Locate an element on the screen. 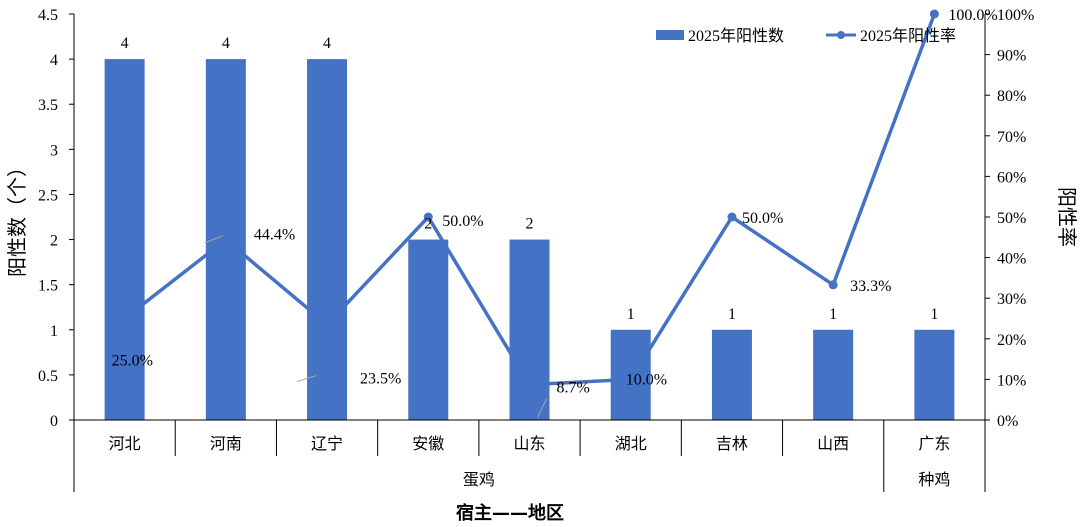 This screenshot has height=527, width=1080. line-point-山东 is located at coordinates (529, 385).